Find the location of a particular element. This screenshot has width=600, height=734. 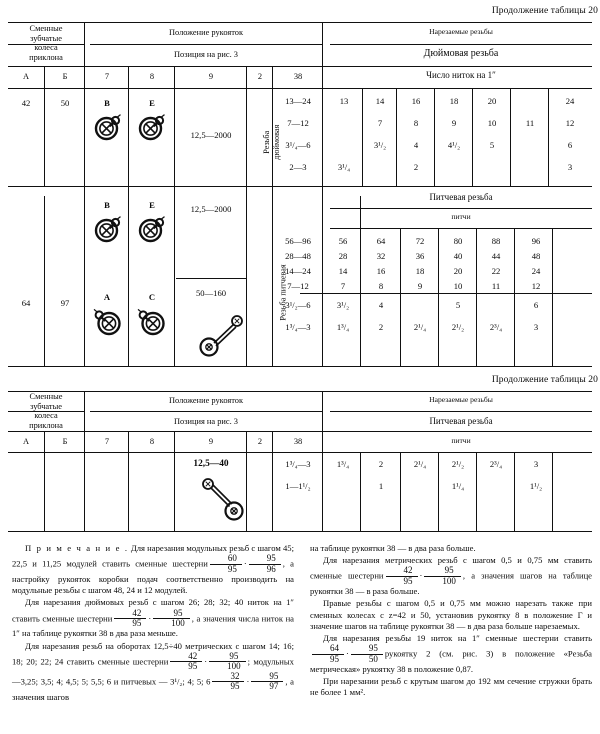

gears-header-3-l4: приклона is located at coordinates (46, 425).